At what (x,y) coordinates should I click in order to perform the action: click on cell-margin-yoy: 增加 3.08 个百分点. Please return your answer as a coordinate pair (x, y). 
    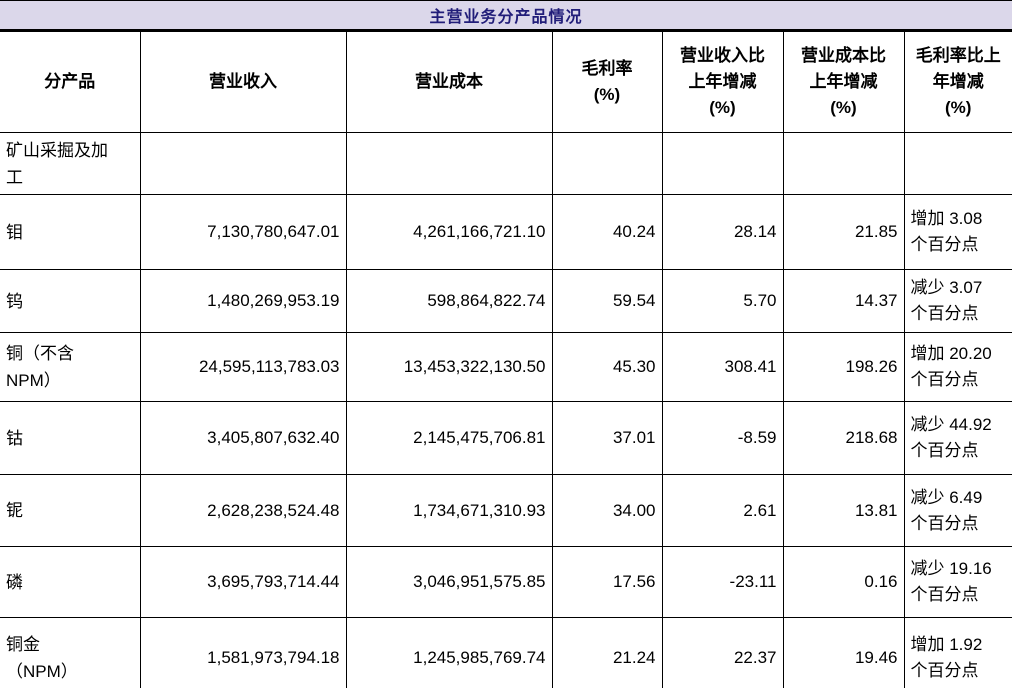
    Looking at the image, I should click on (958, 232).